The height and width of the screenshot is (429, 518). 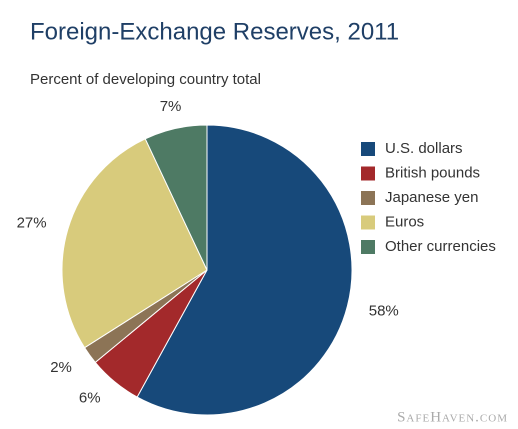 What do you see at coordinates (171, 106) in the screenshot?
I see `data-label: 7%` at bounding box center [171, 106].